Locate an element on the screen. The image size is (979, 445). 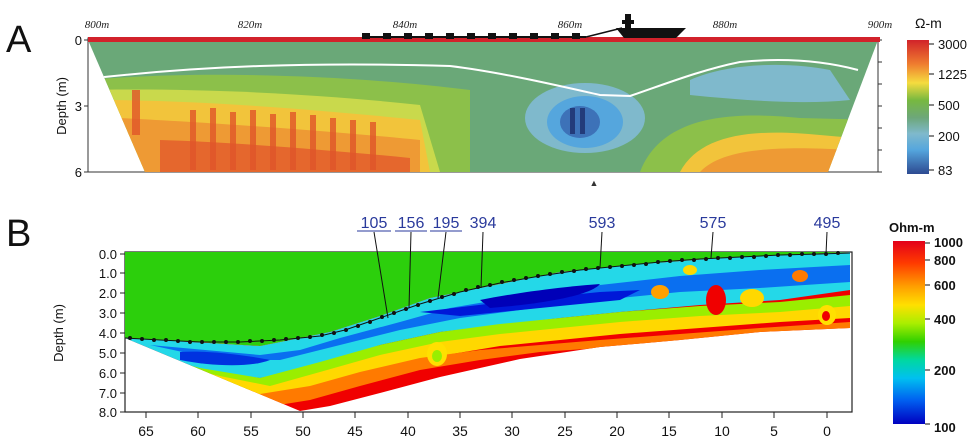
panel-a-letter: A is located at coordinates (19, 40).